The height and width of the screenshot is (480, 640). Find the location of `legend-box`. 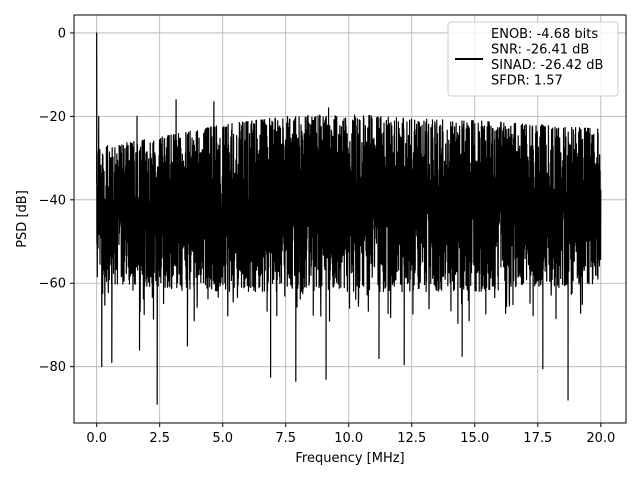

legend-box is located at coordinates (533, 59).